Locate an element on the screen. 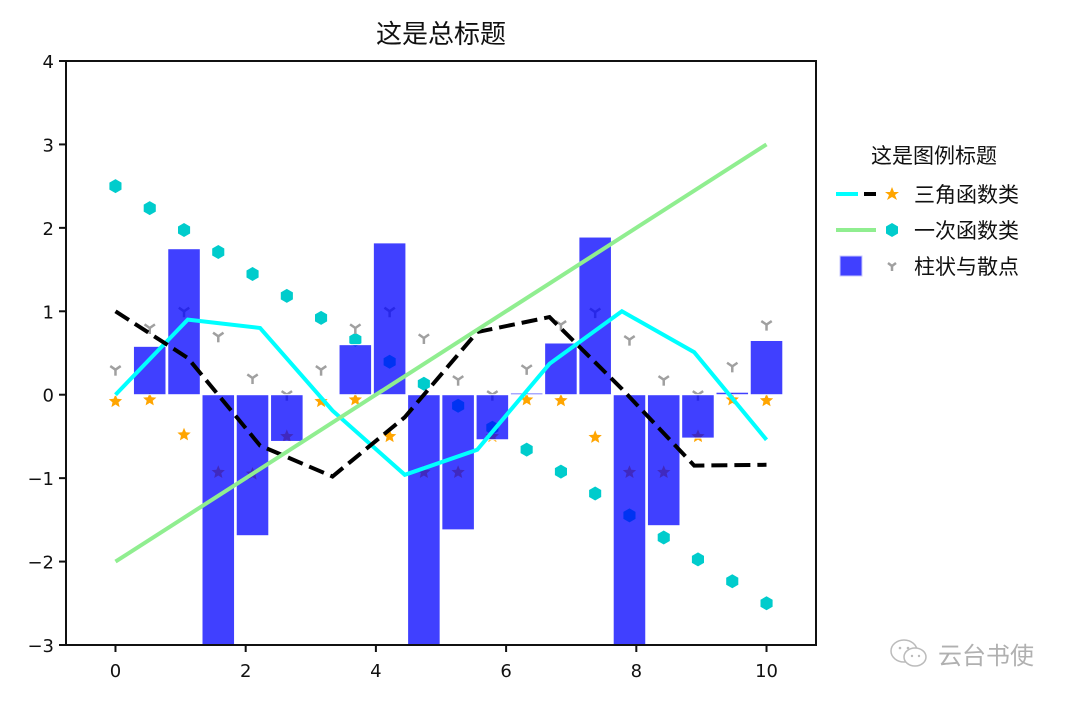 The width and height of the screenshot is (1080, 705). y-tick-label: 4 is located at coordinates (48, 62).